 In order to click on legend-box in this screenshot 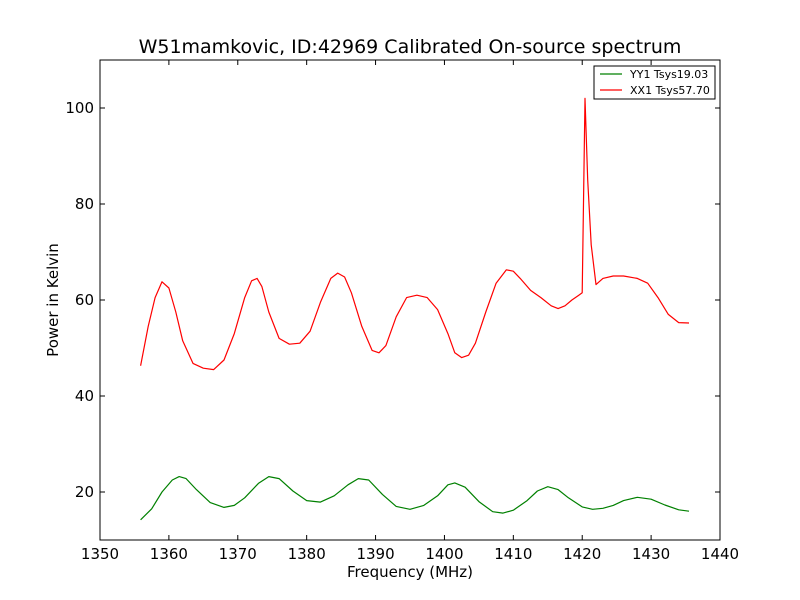, I will do `click(654, 82)`.